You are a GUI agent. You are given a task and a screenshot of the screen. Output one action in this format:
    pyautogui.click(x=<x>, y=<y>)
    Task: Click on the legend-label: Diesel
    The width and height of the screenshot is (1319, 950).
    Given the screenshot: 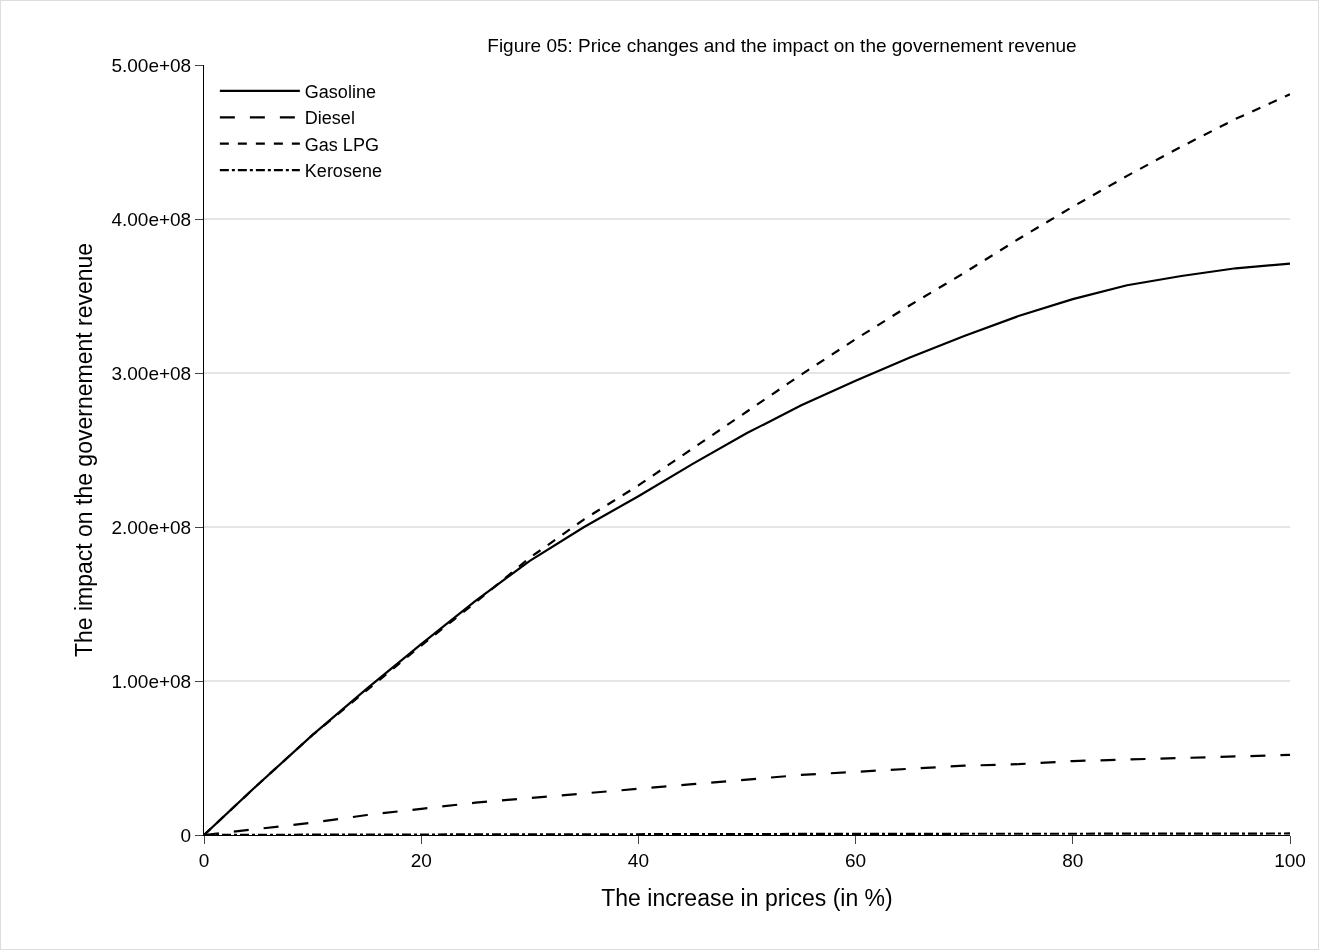 What is the action you would take?
    pyautogui.click(x=329, y=118)
    